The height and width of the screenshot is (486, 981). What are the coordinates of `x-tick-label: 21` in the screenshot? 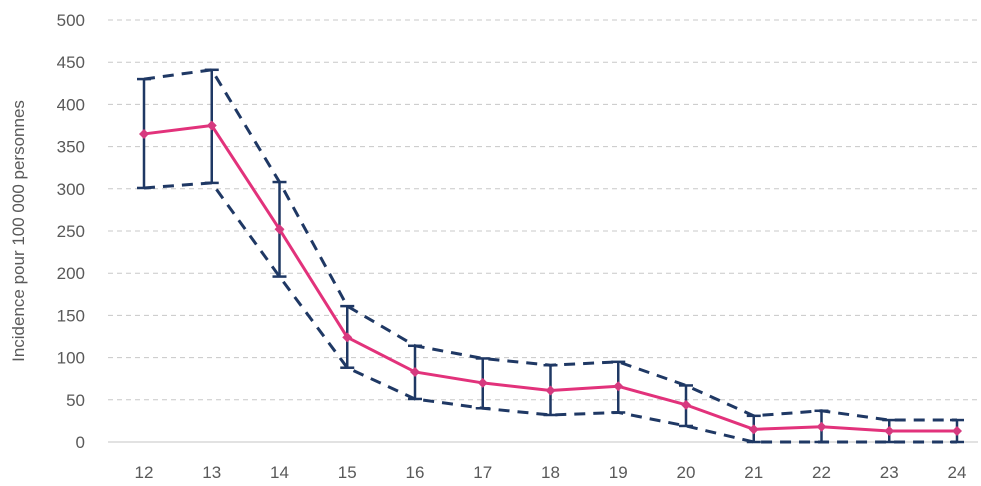 It's located at (753, 472).